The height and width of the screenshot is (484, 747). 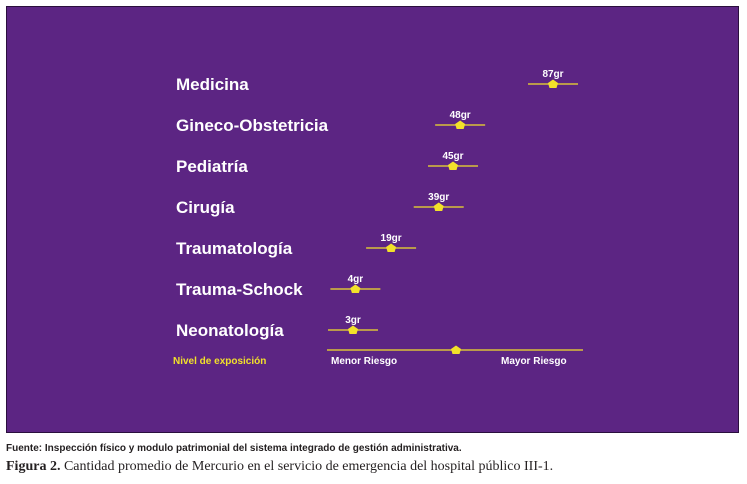 I want to click on value-label: 3gr, so click(x=353, y=320).